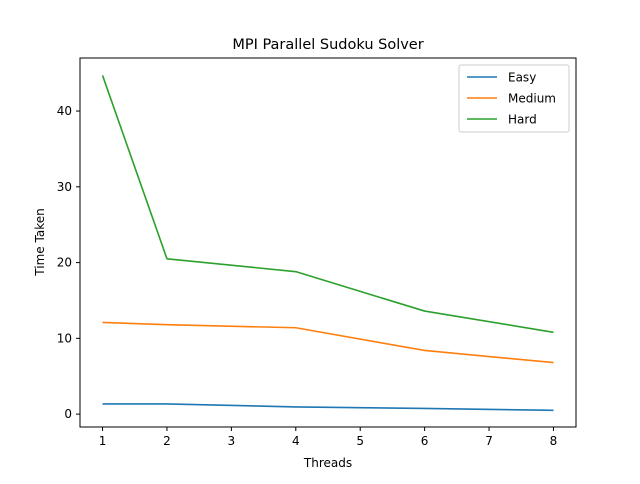 This screenshot has width=640, height=484. Describe the element at coordinates (40, 242) in the screenshot. I see `y-axis-label: Time Taken` at that location.